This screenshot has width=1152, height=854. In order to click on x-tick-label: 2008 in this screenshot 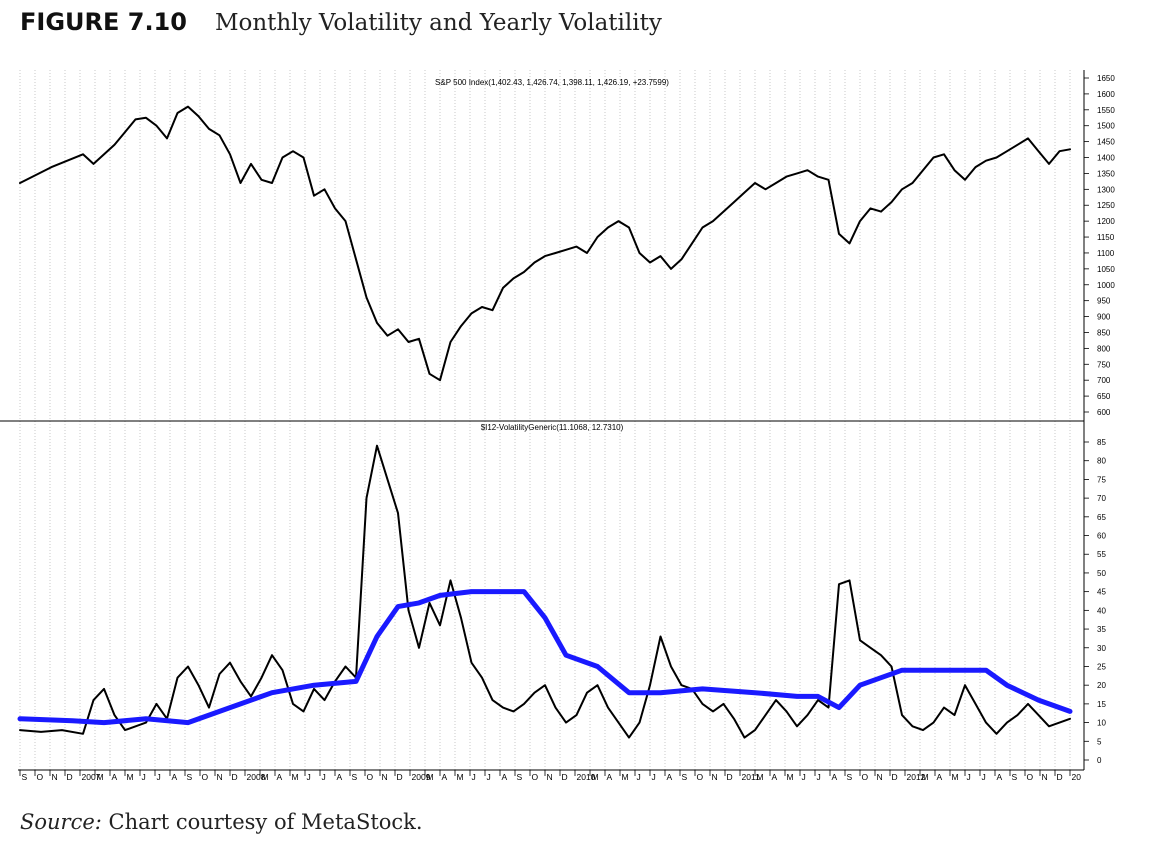, I will do `click(256, 776)`.